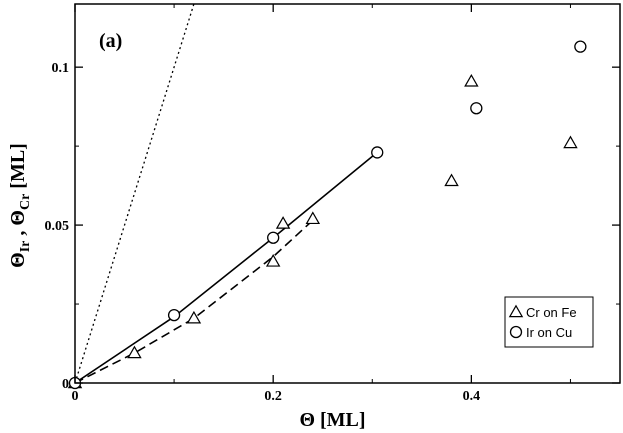  Describe the element at coordinates (25, 247) in the screenshot. I see `y-axis-title-sub1: Ir` at that location.